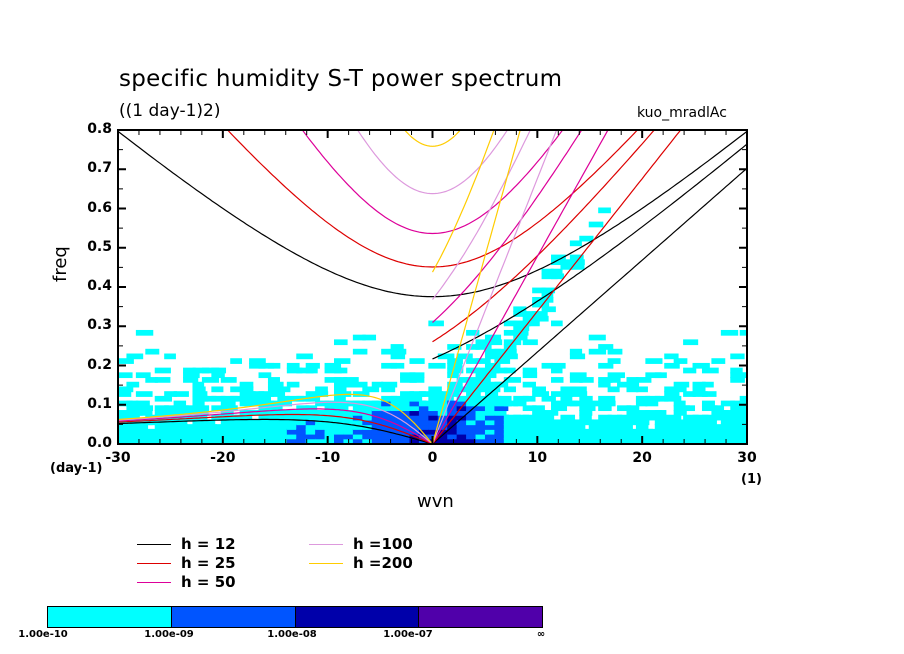 The height and width of the screenshot is (654, 904). Describe the element at coordinates (99, 168) in the screenshot. I see `y-tick-label: 0.7` at that location.